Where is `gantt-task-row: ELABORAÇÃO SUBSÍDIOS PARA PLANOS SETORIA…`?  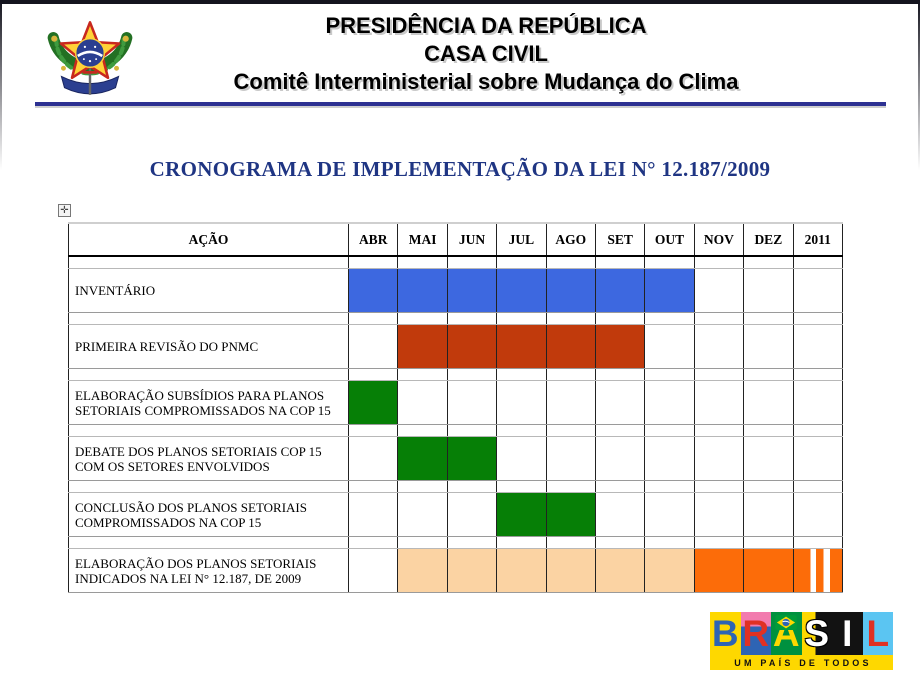 gantt-task-row: ELABORAÇÃO SUBSÍDIOS PARA PLANOS SETORIA… is located at coordinates (456, 402).